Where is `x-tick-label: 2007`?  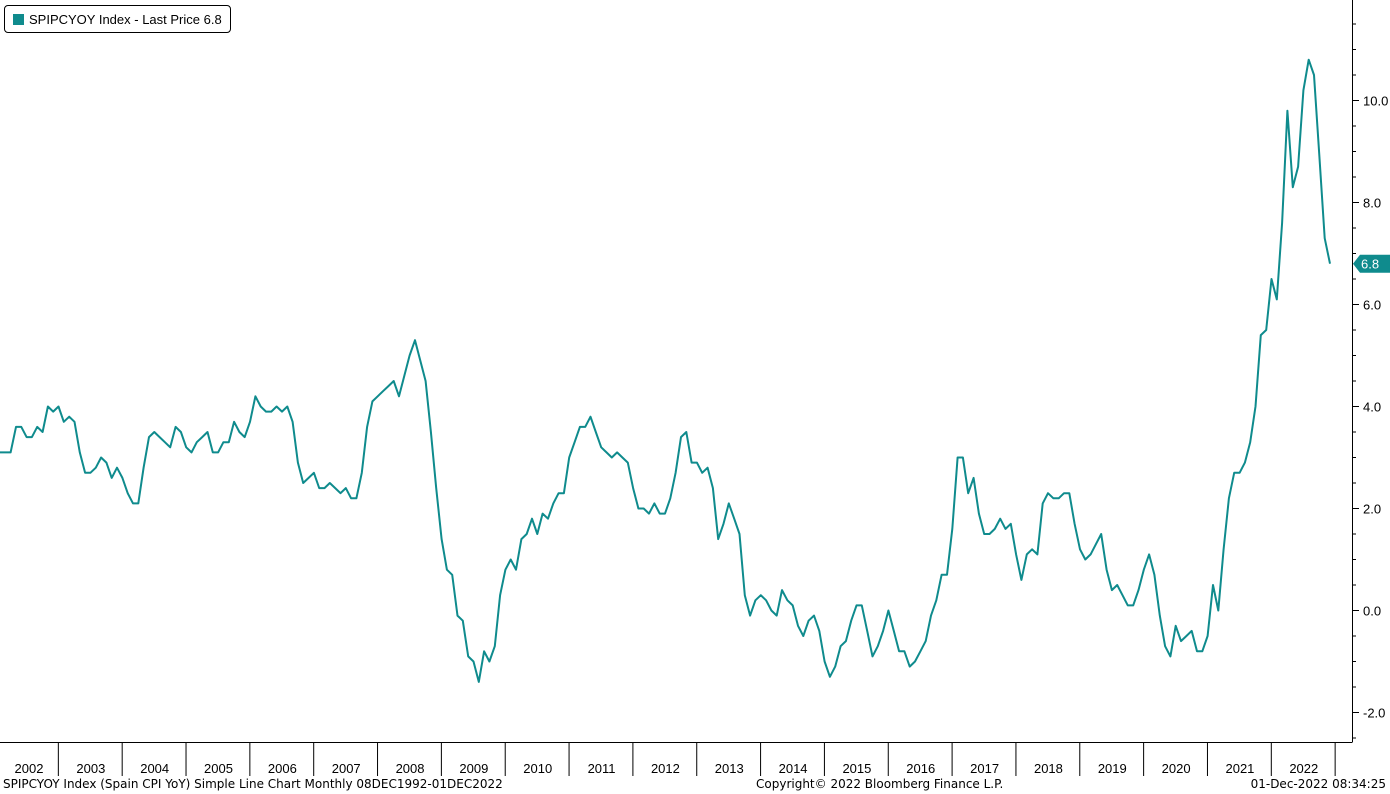 x-tick-label: 2007 is located at coordinates (346, 768).